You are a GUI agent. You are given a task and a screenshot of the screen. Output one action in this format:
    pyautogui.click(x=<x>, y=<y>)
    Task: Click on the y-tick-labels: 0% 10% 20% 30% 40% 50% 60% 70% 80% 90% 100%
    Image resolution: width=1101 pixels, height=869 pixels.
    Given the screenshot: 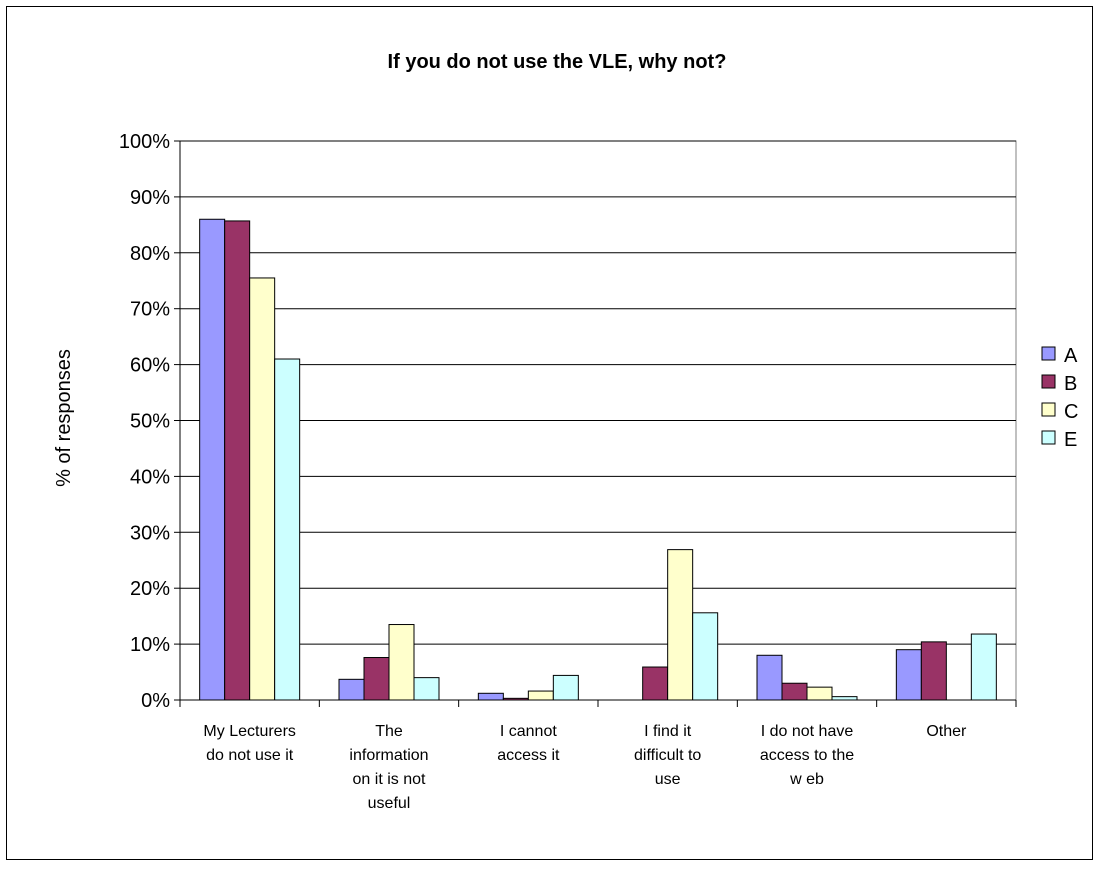 What is the action you would take?
    pyautogui.click(x=144, y=421)
    